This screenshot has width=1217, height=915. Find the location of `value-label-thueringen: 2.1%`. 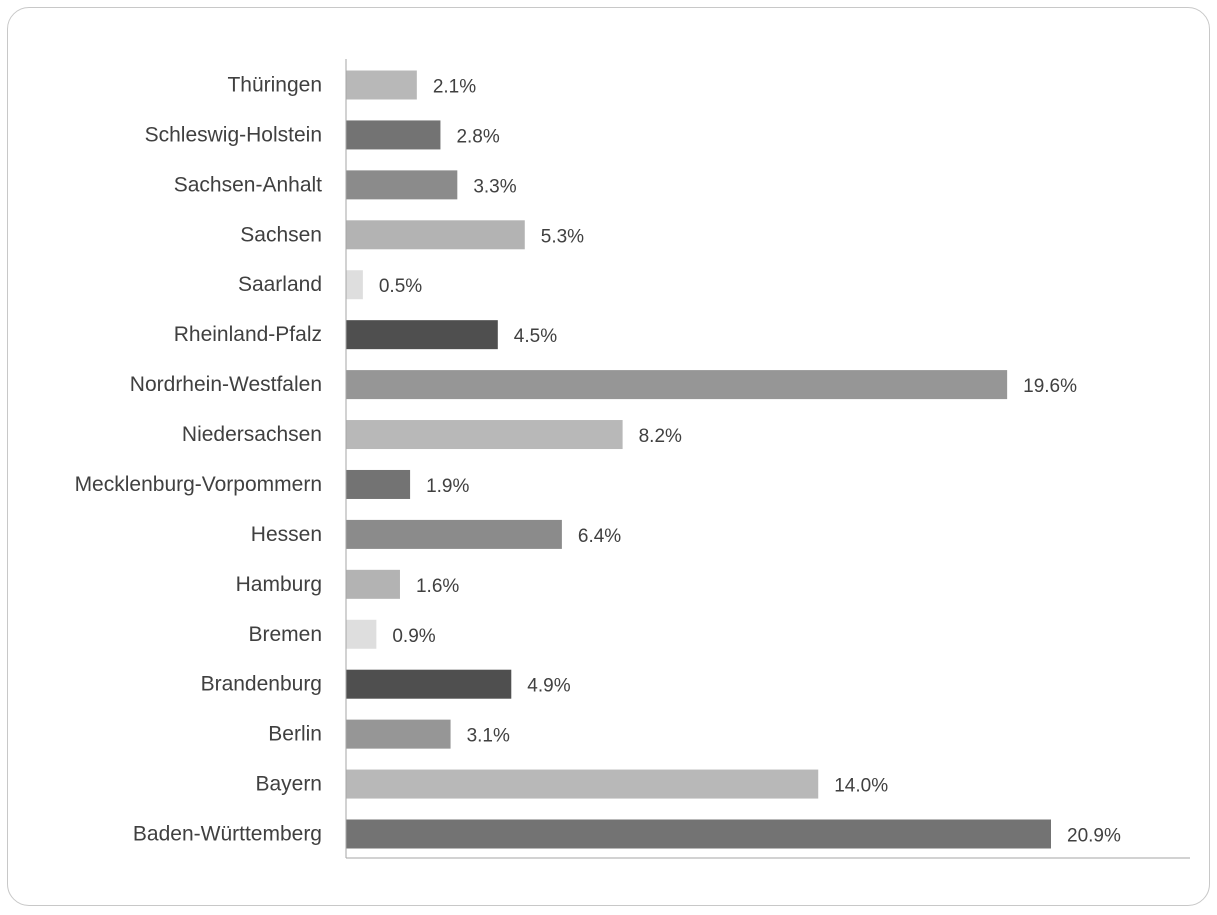

value-label-thueringen: 2.1% is located at coordinates (454, 87).